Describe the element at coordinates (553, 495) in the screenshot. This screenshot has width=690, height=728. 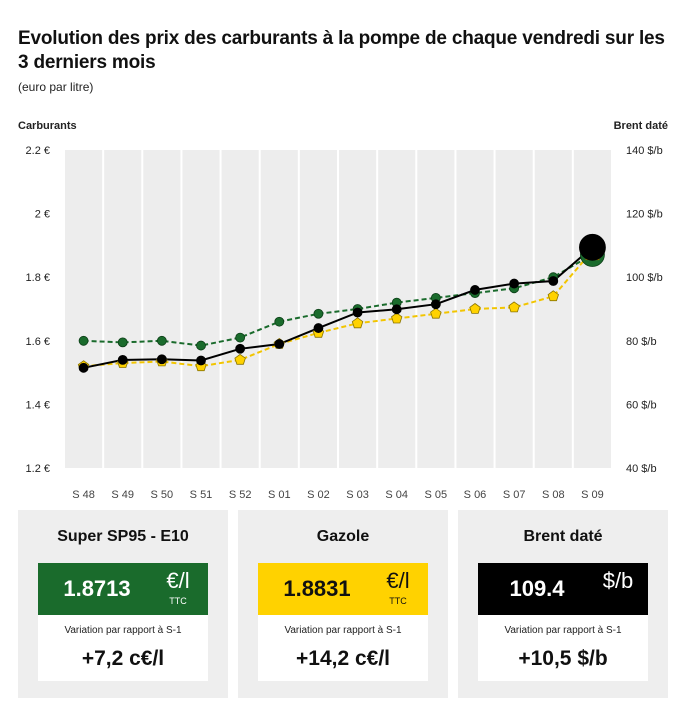
I see `x-tick-label: S 08` at that location.